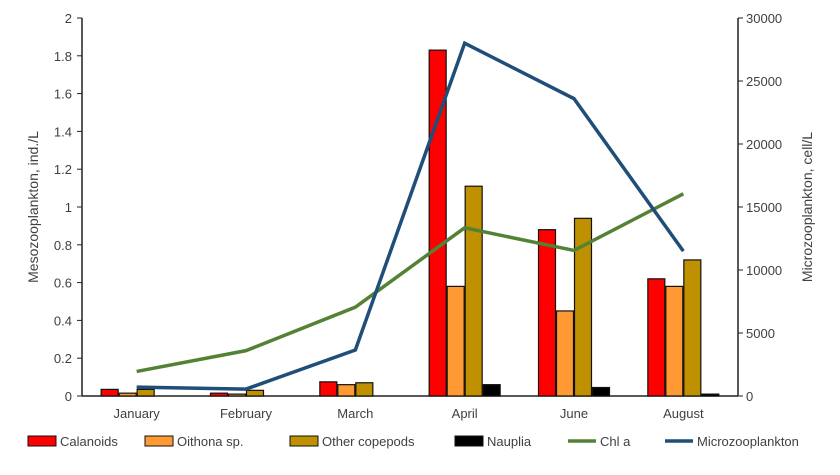 The image size is (840, 475). I want to click on y2-tick-label: 15000, so click(764, 207).